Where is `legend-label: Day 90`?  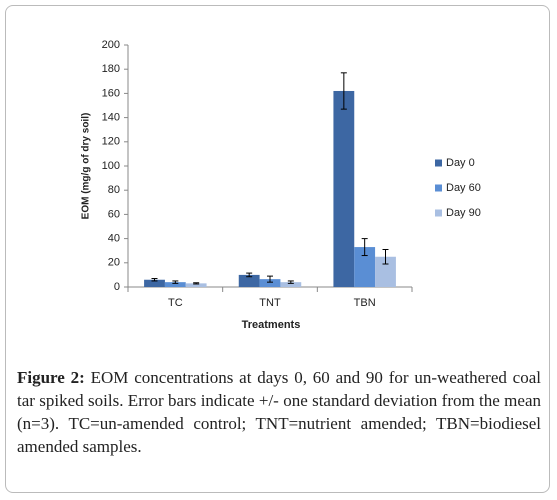 legend-label: Day 90 is located at coordinates (463, 213).